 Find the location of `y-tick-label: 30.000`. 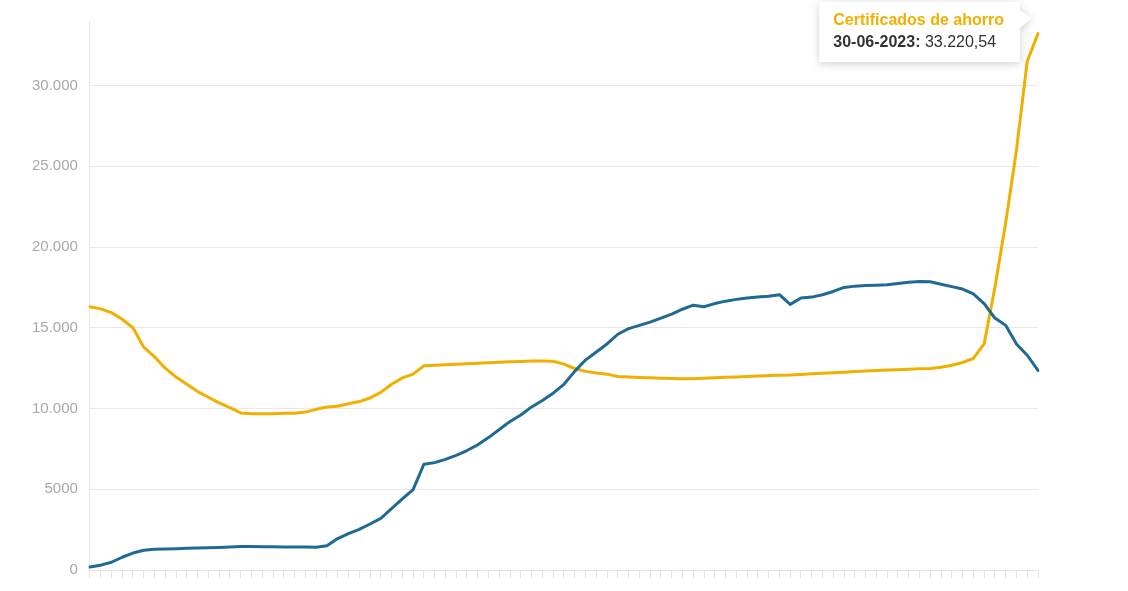

y-tick-label: 30.000 is located at coordinates (54, 84).